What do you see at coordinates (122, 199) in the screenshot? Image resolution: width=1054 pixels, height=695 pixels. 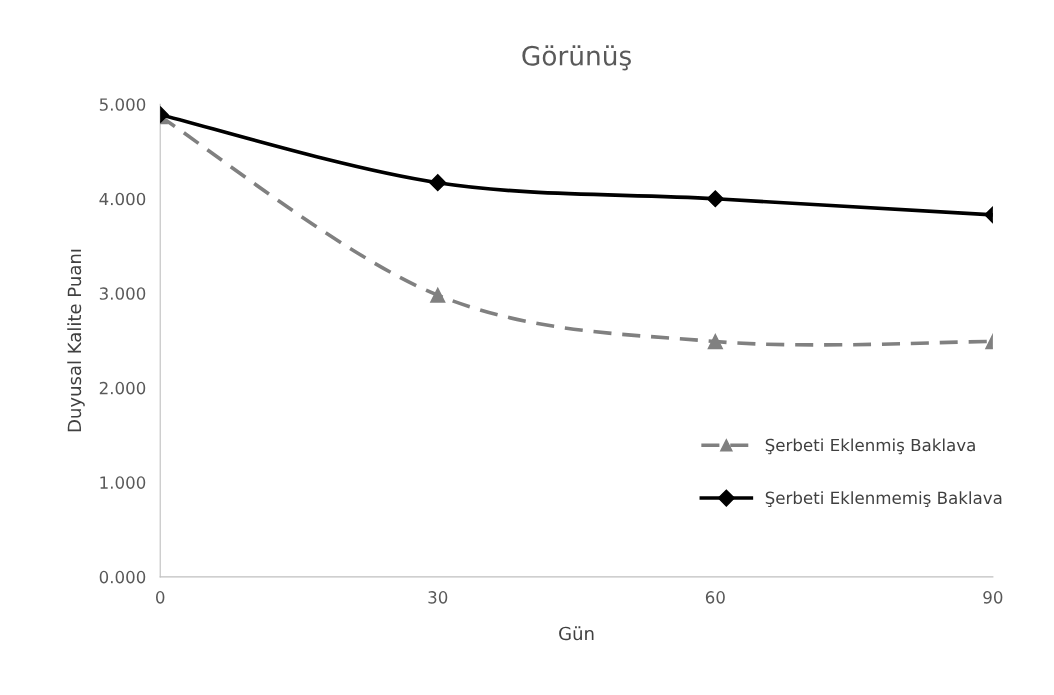 I see `y-tick-label: 4.000` at bounding box center [122, 199].